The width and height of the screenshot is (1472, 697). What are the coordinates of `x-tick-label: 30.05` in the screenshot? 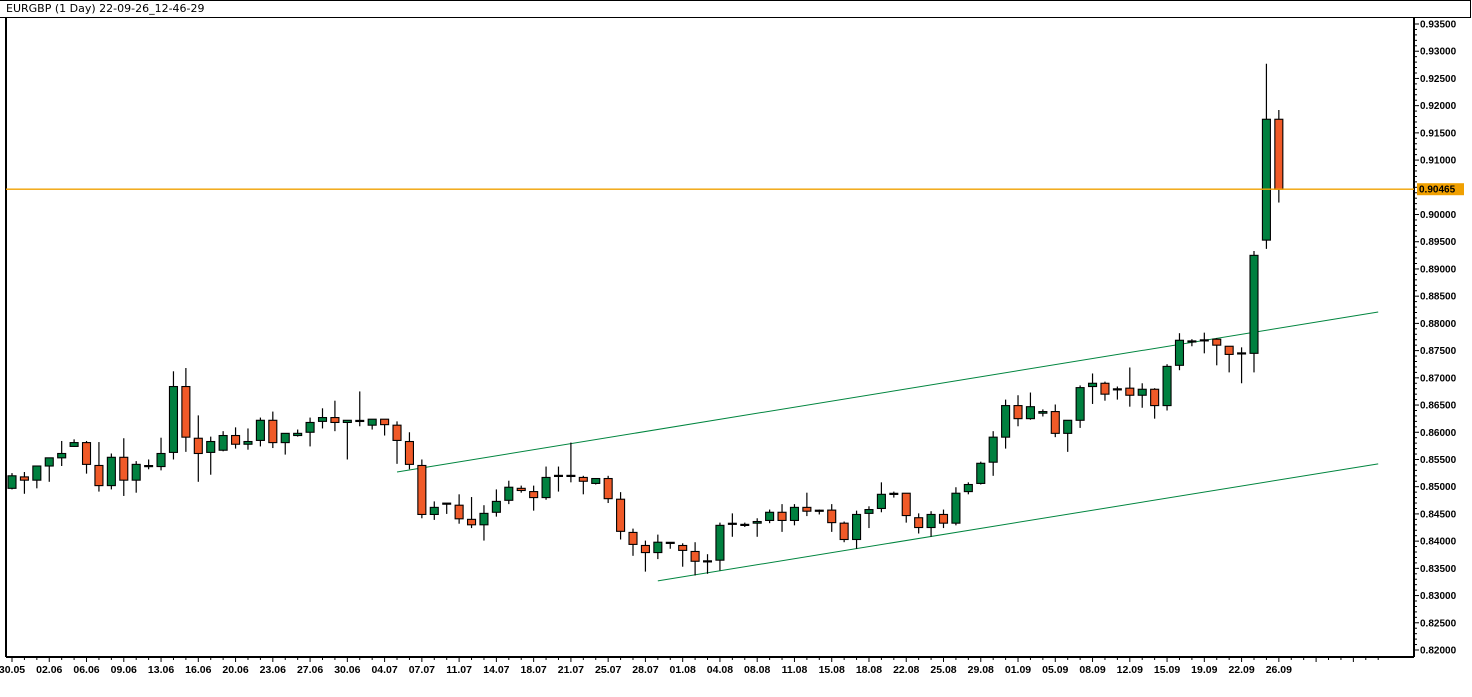 It's located at (12, 670).